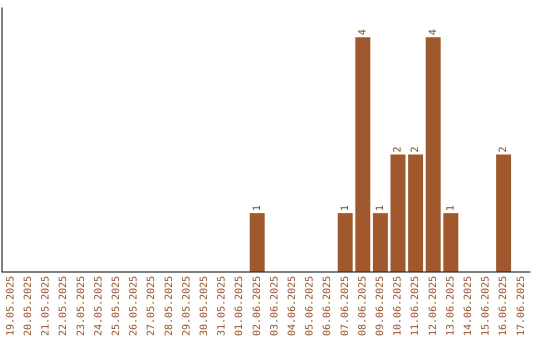  What do you see at coordinates (257, 306) in the screenshot?
I see `x-tick-label: 02.06.2025` at bounding box center [257, 306].